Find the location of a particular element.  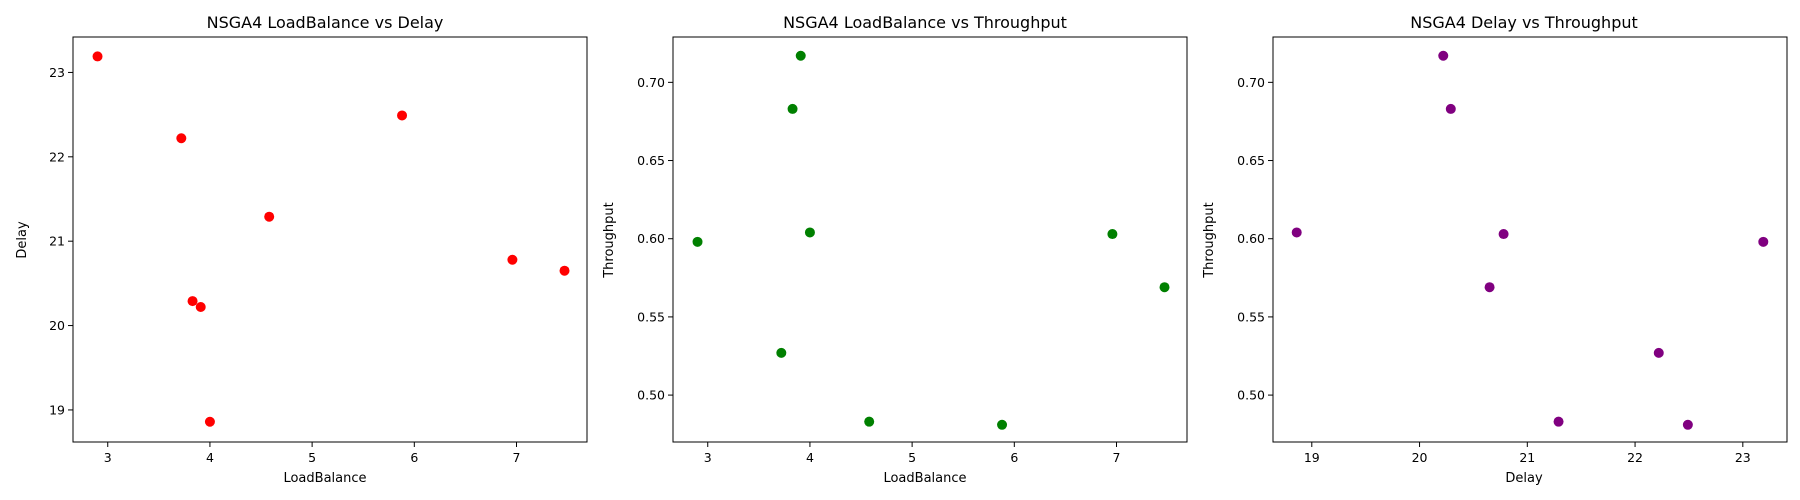

x-tick-label: 22 is located at coordinates (1635, 457).